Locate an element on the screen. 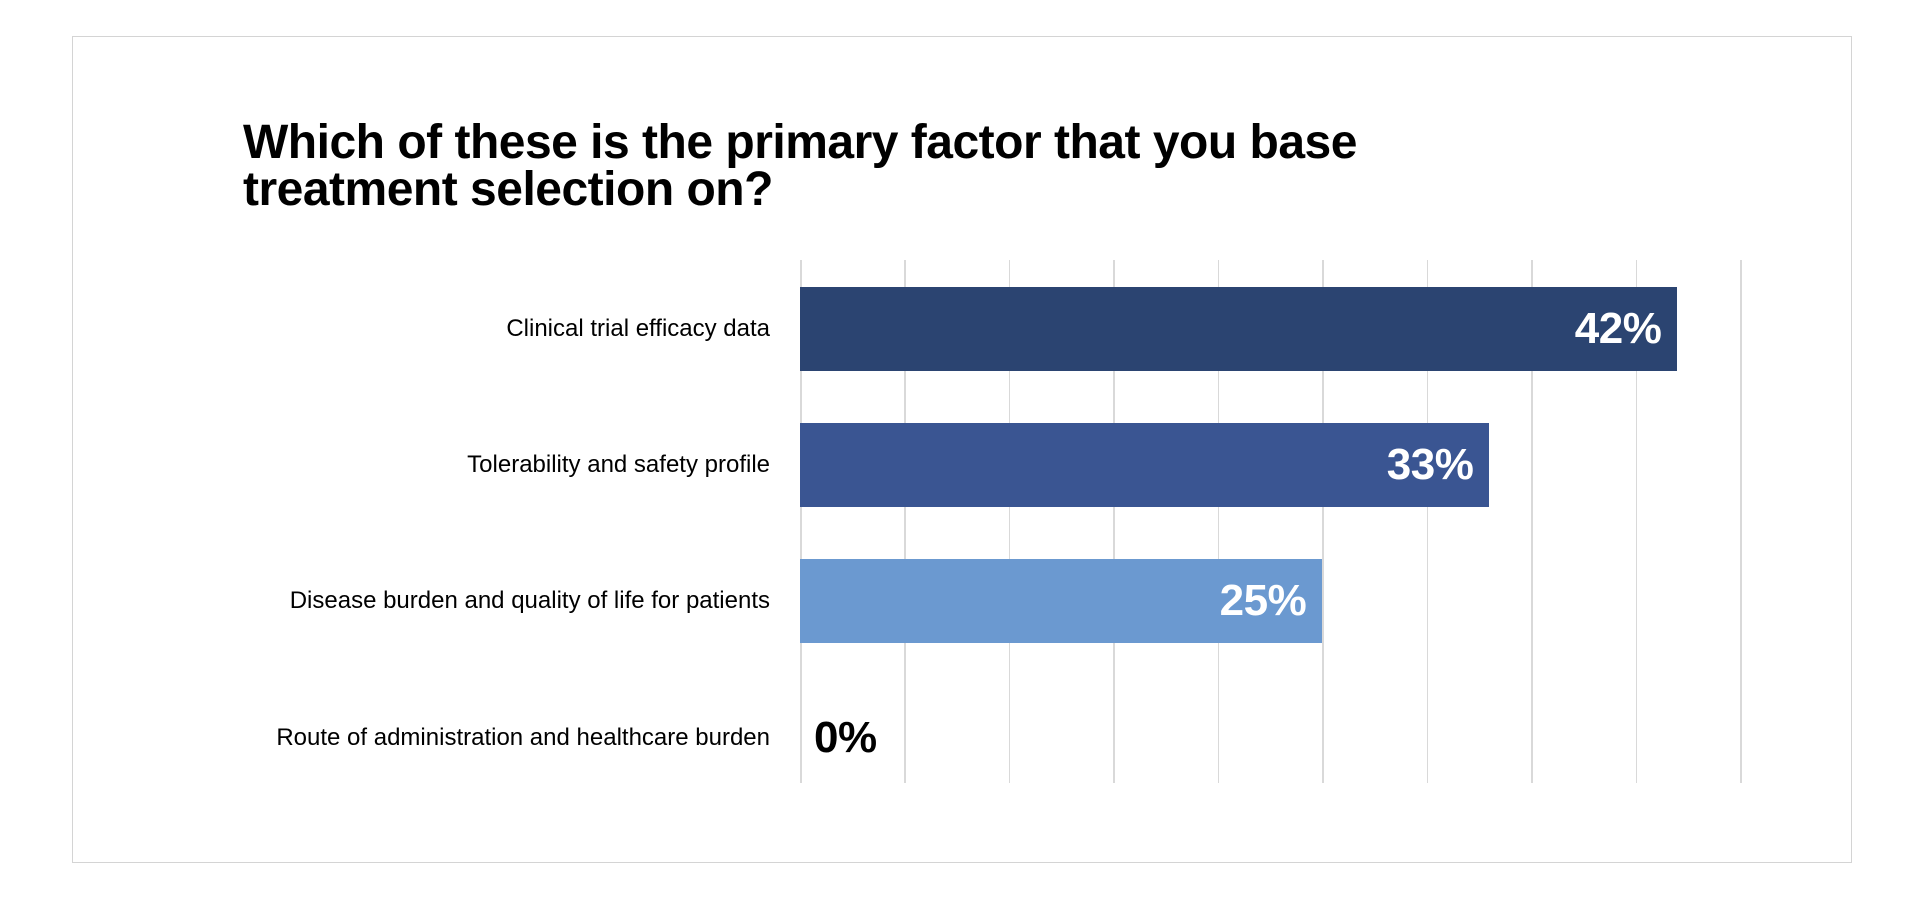  category-label: Tolerability and safety profile is located at coordinates (618, 465).